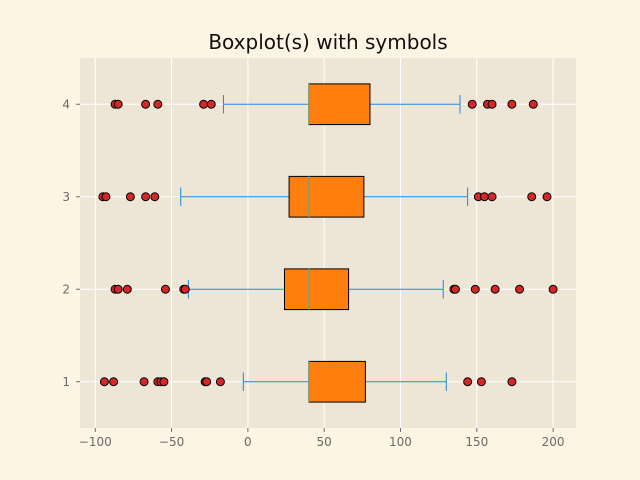 Image resolution: width=640 pixels, height=480 pixels. I want to click on x-tick-label: −100, so click(95, 442).